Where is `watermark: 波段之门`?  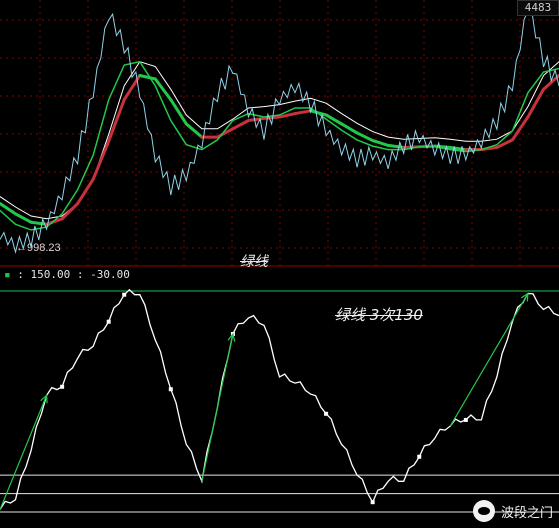
watermark: 波段之门 is located at coordinates (512, 511).